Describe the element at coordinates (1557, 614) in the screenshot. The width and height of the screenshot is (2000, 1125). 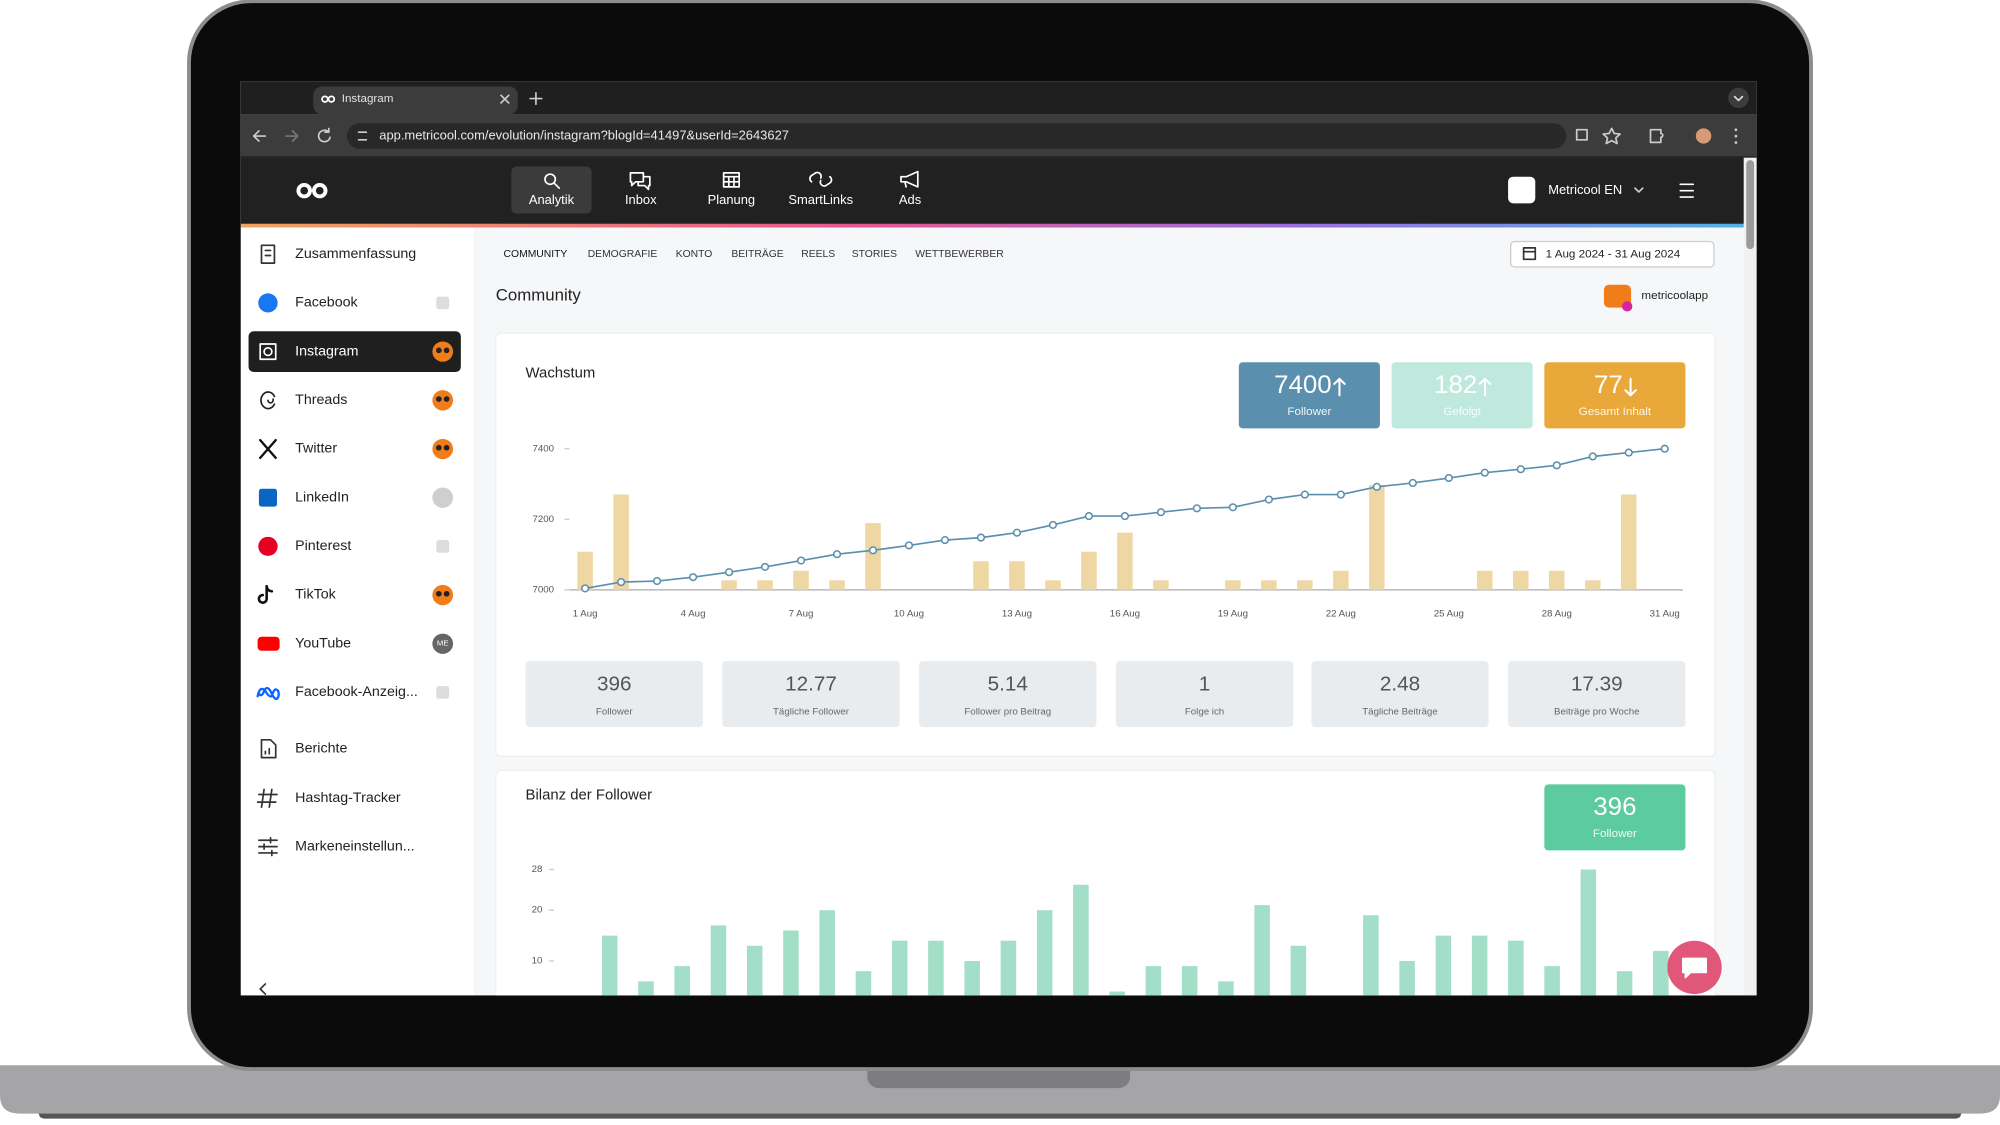
I see `x-tick-label: 28 Aug` at that location.